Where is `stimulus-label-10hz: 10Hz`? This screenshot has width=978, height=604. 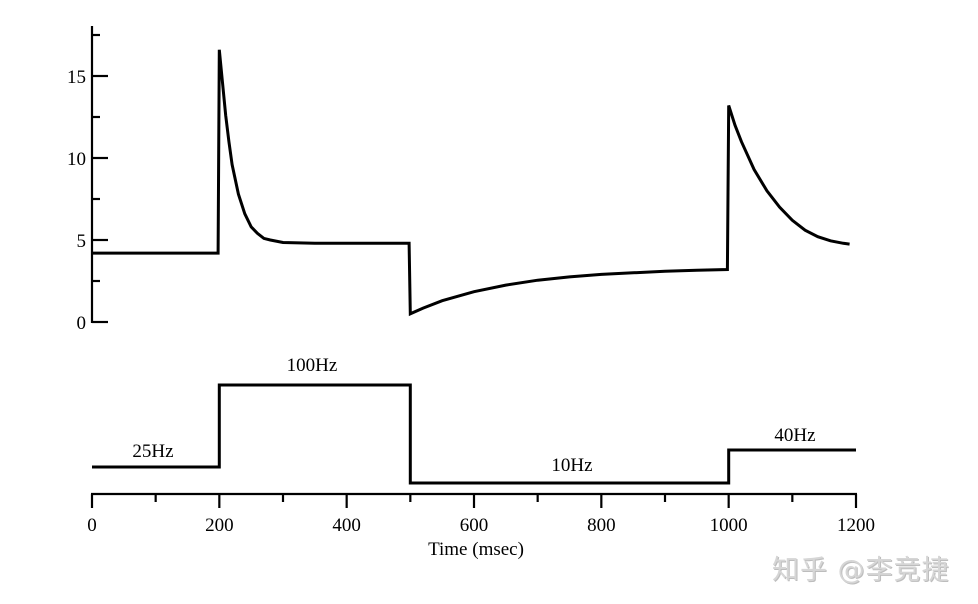
stimulus-label-10hz: 10Hz is located at coordinates (571, 465).